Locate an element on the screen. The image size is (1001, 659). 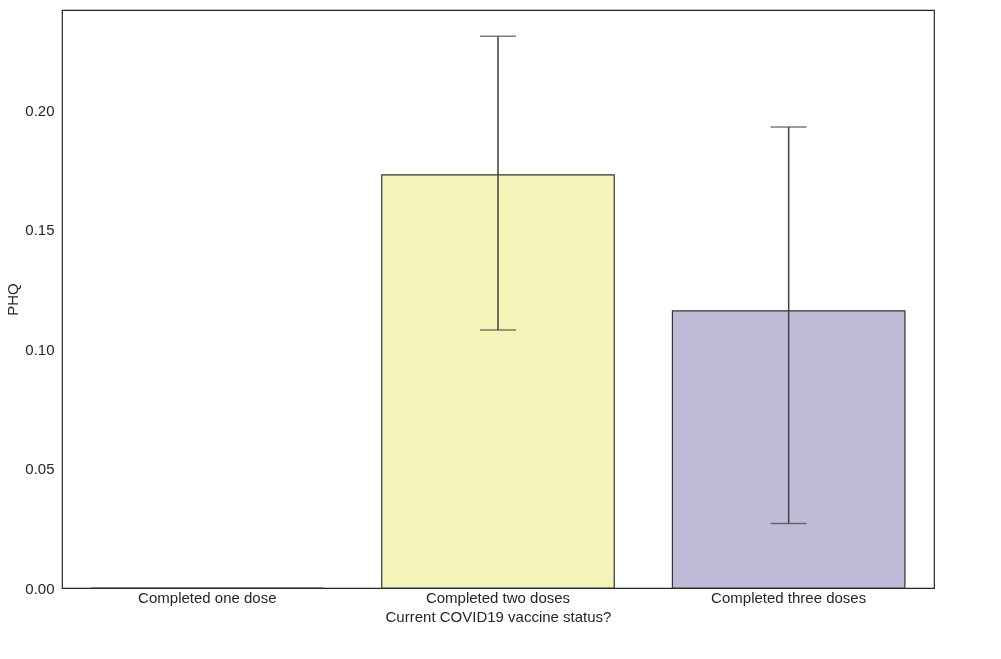
y-tick-label: 0.10 is located at coordinates (40, 349).